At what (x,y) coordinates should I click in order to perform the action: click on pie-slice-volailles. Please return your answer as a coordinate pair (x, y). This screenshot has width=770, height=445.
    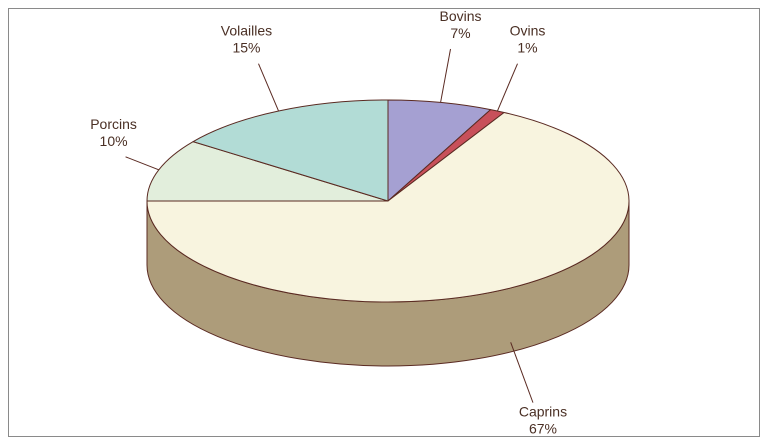
    Looking at the image, I should click on (290, 150).